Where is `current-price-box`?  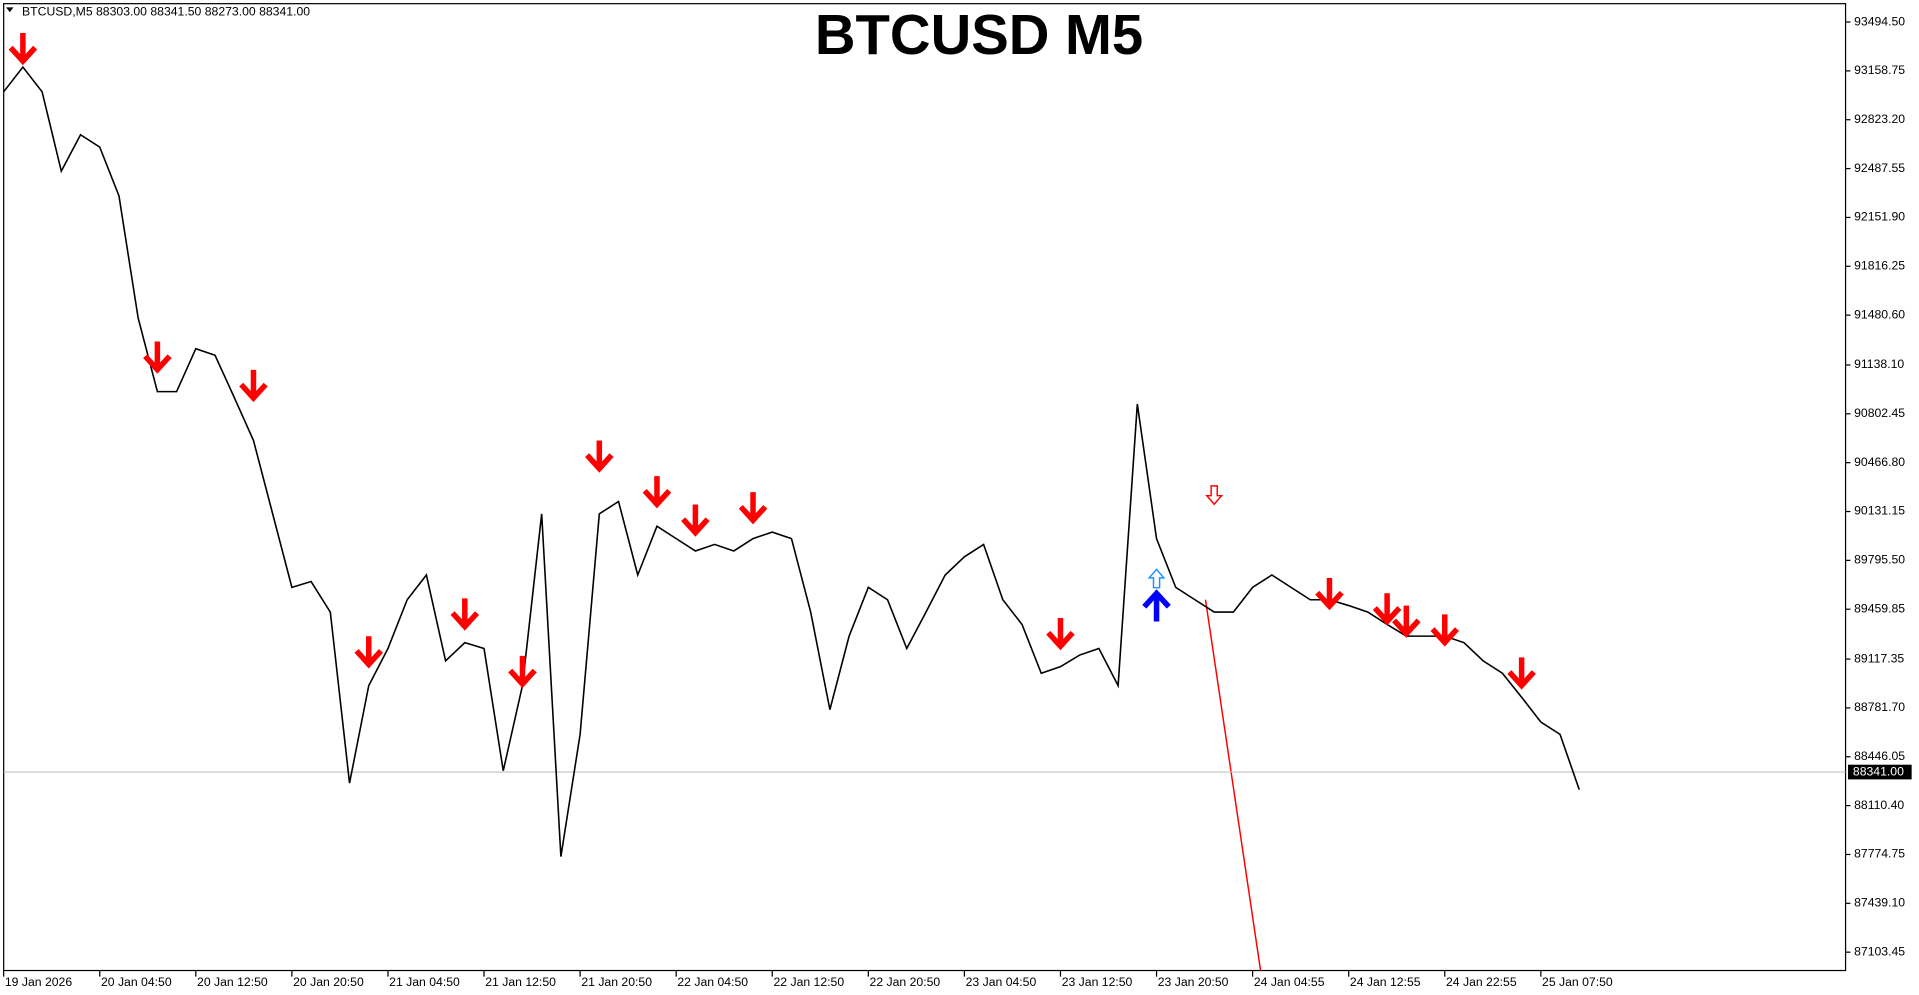 current-price-box is located at coordinates (1880, 772).